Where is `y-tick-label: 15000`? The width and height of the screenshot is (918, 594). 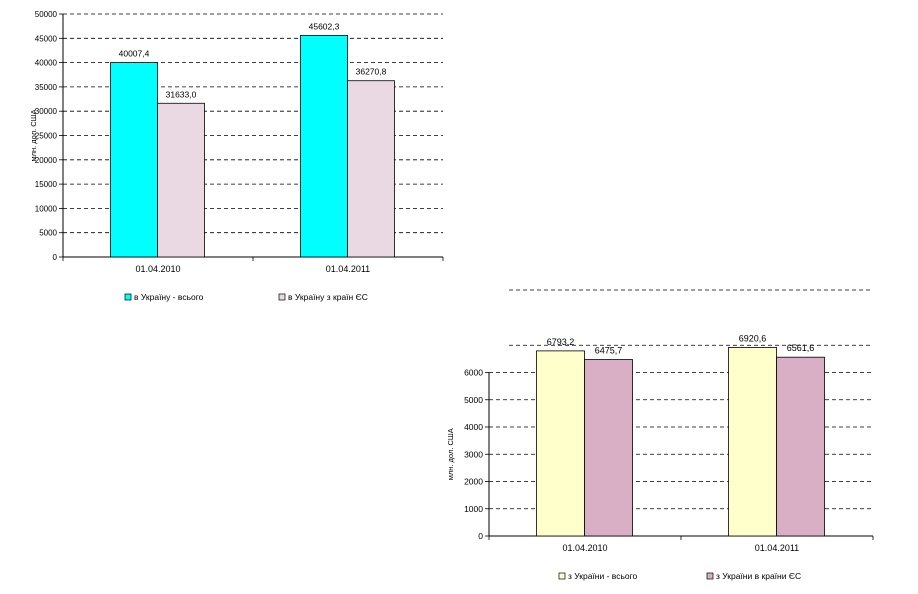 y-tick-label: 15000 is located at coordinates (46, 184).